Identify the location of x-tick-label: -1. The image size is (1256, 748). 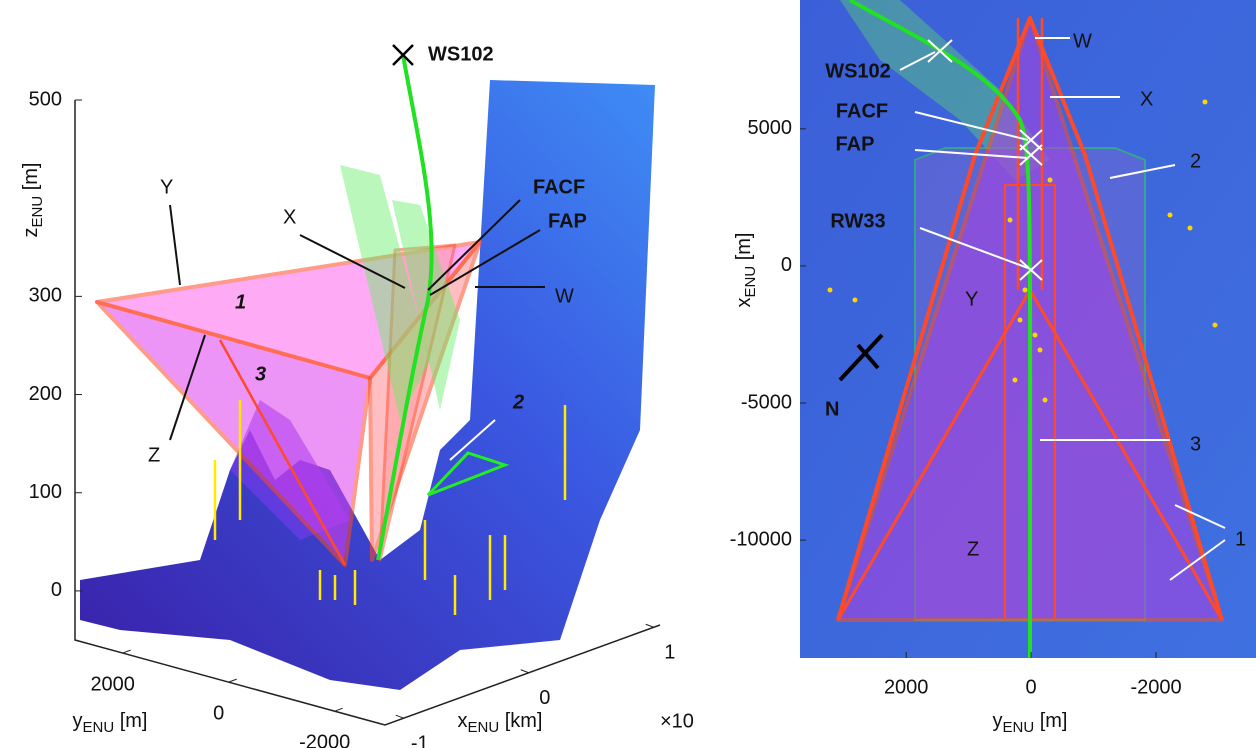
(420, 740).